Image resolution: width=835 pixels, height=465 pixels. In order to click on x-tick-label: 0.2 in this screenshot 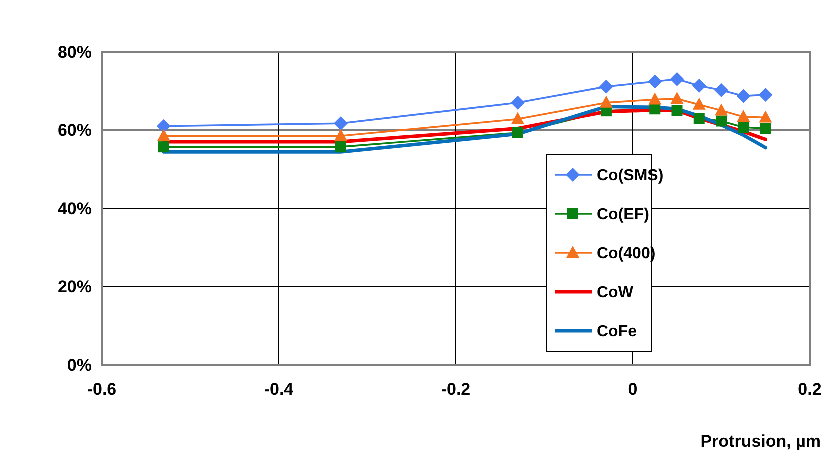, I will do `click(810, 389)`.